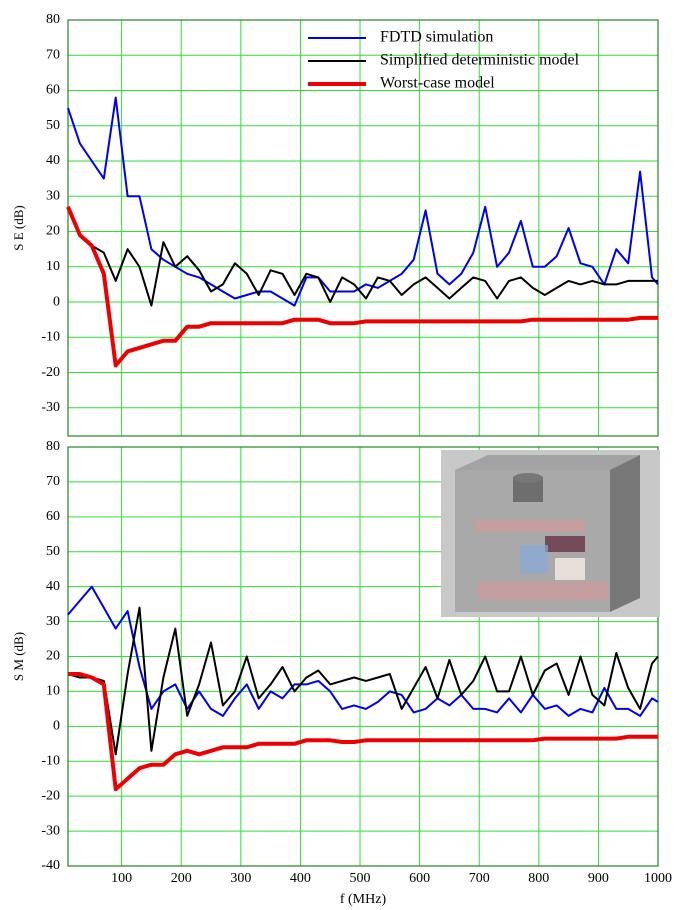 The width and height of the screenshot is (681, 910). What do you see at coordinates (436, 37) in the screenshot?
I see `legend-label: FDTD simulation` at bounding box center [436, 37].